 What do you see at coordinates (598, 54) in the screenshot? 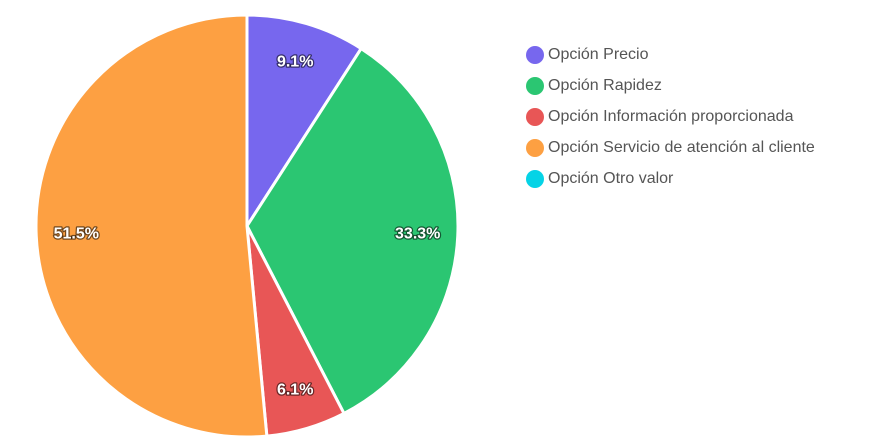
I see `legend-label: Opción Precio` at bounding box center [598, 54].